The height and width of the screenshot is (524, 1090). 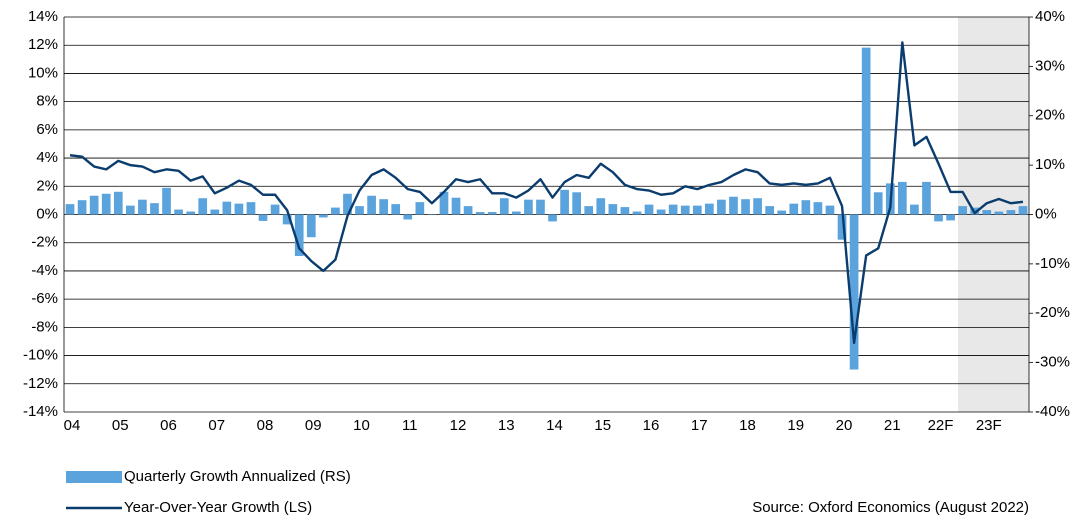 What do you see at coordinates (40, 355) in the screenshot?
I see `y-tick-label: -10%` at bounding box center [40, 355].